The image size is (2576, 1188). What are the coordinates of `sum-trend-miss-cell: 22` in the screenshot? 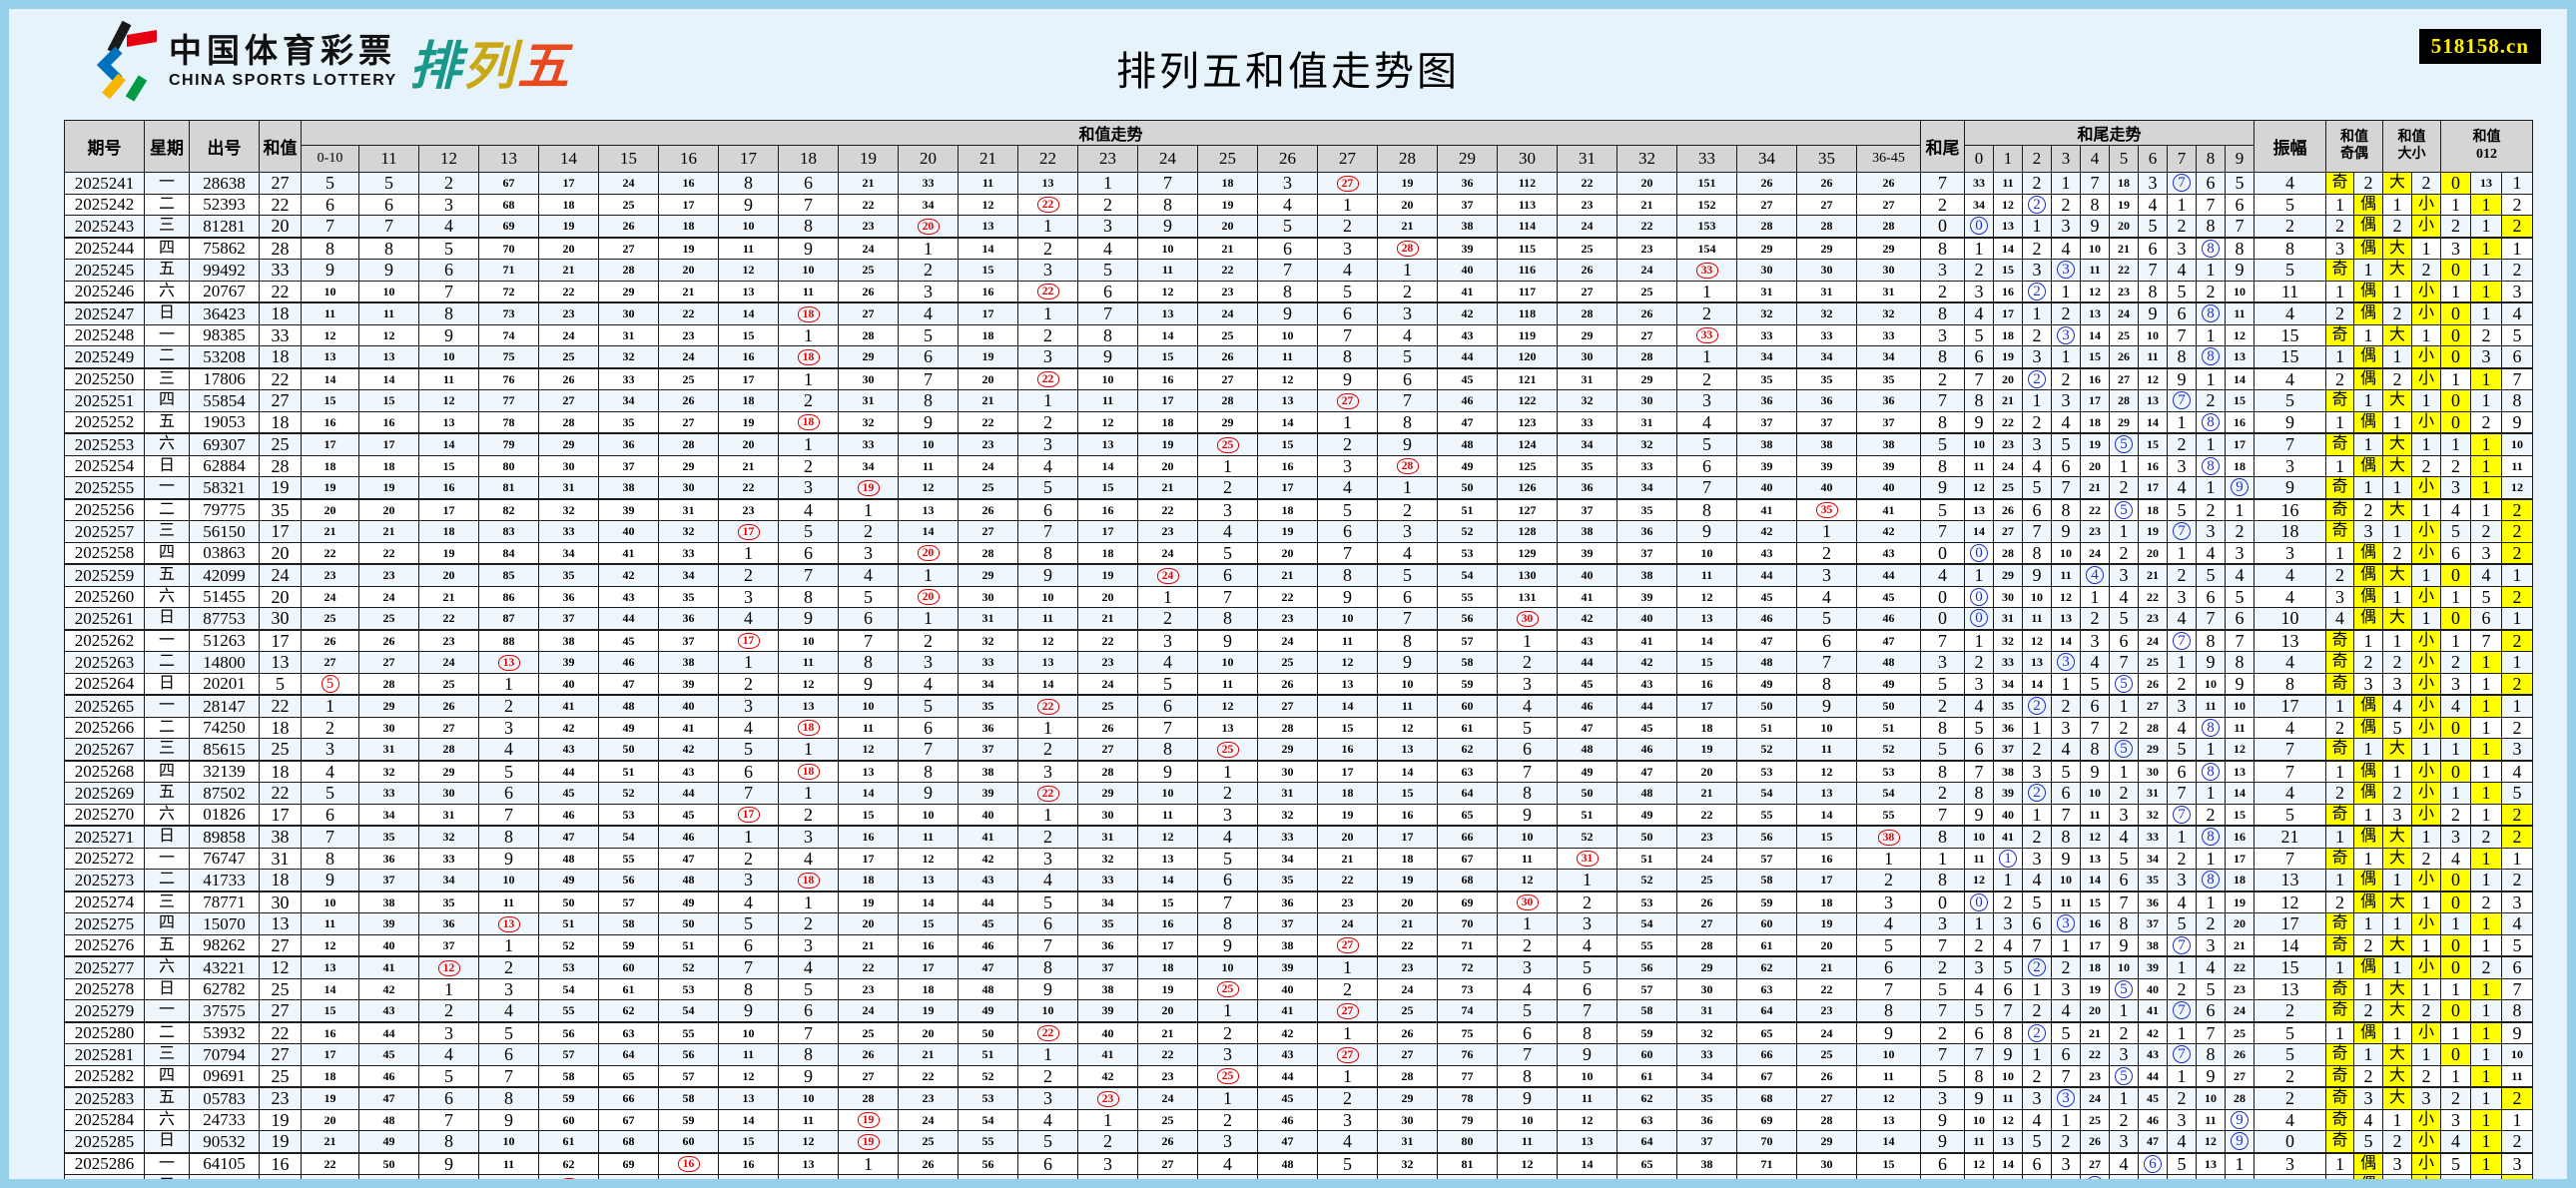 It's located at (330, 553).